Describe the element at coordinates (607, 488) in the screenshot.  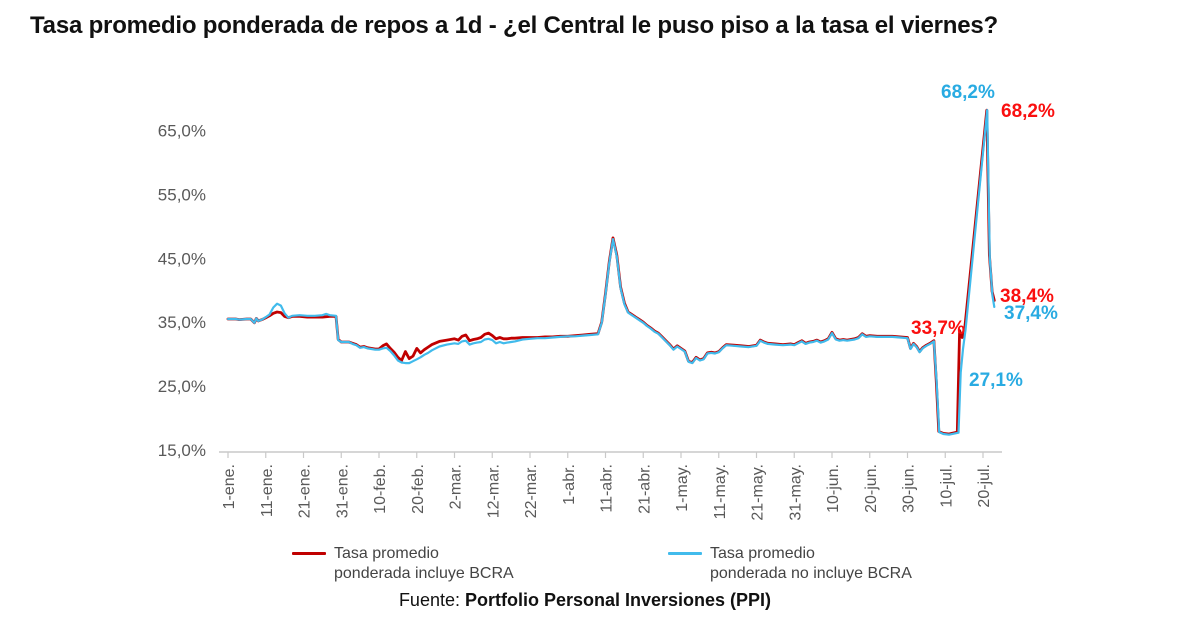
I see `x-axis-tick-label: 11-abr.` at that location.